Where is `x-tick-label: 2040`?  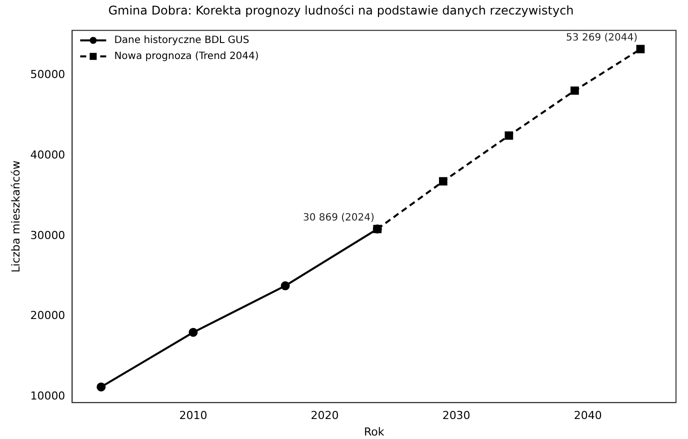 x-tick-label: 2040 is located at coordinates (588, 415).